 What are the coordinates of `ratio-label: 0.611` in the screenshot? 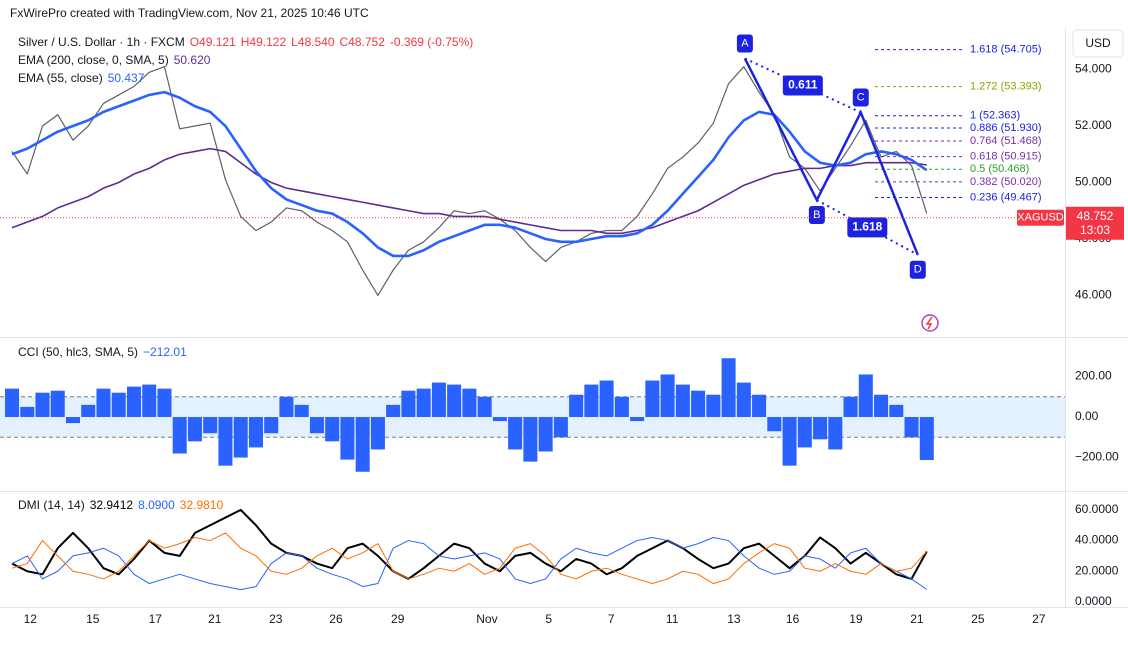 It's located at (803, 85).